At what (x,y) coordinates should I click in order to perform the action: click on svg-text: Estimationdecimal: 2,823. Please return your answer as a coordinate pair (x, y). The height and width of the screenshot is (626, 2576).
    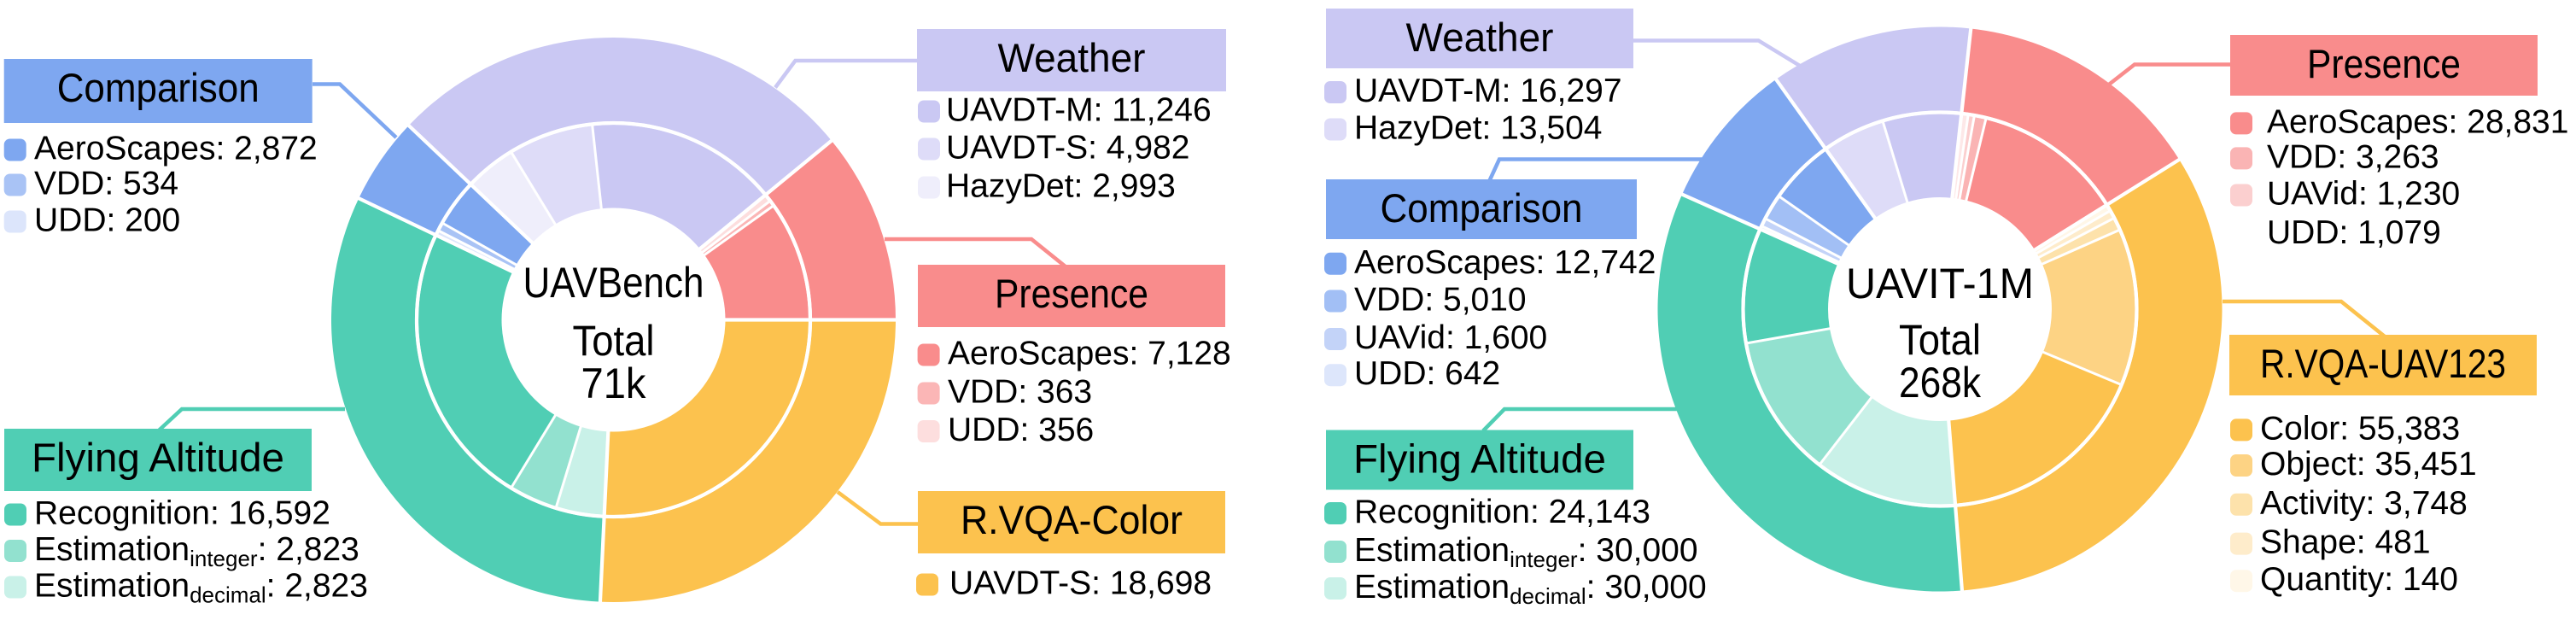
    Looking at the image, I should click on (201, 588).